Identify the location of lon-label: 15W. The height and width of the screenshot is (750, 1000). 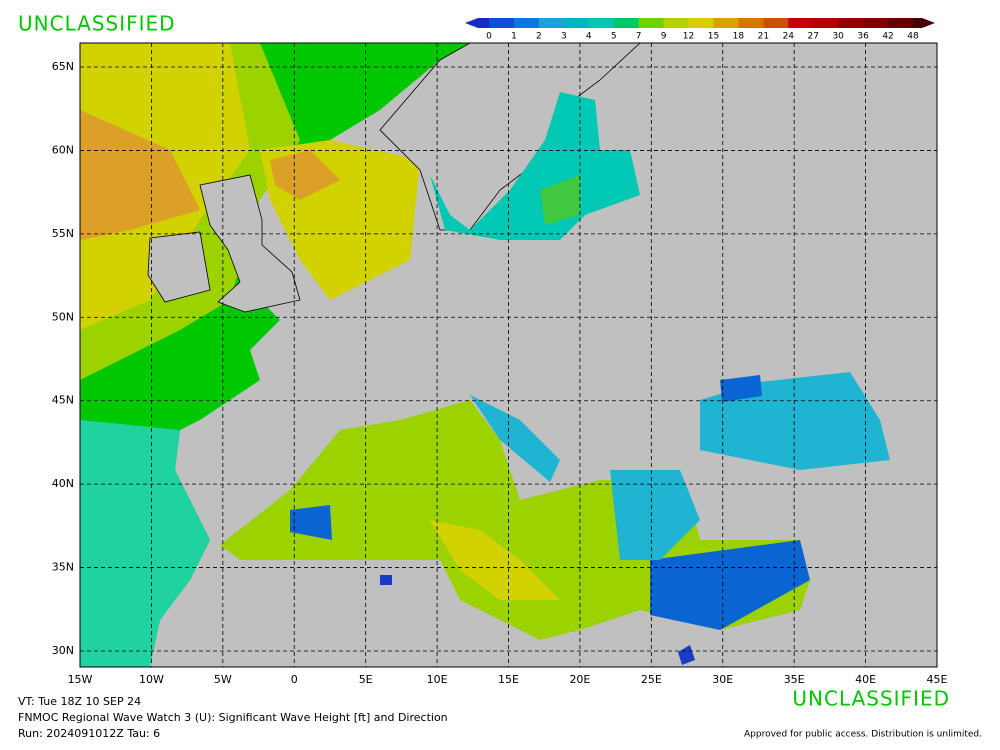
(80, 679).